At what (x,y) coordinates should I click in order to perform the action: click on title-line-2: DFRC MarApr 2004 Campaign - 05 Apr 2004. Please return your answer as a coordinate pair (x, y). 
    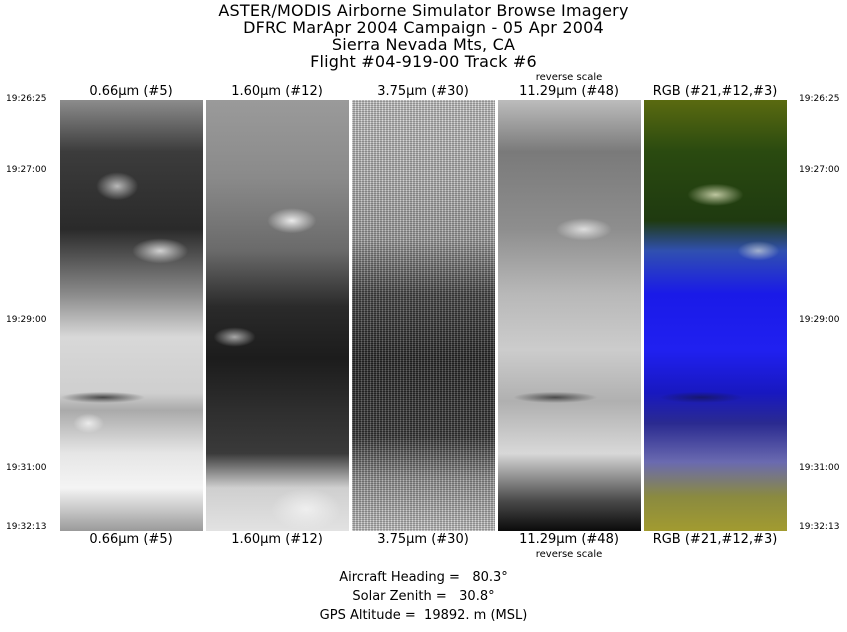
    Looking at the image, I should click on (423, 27).